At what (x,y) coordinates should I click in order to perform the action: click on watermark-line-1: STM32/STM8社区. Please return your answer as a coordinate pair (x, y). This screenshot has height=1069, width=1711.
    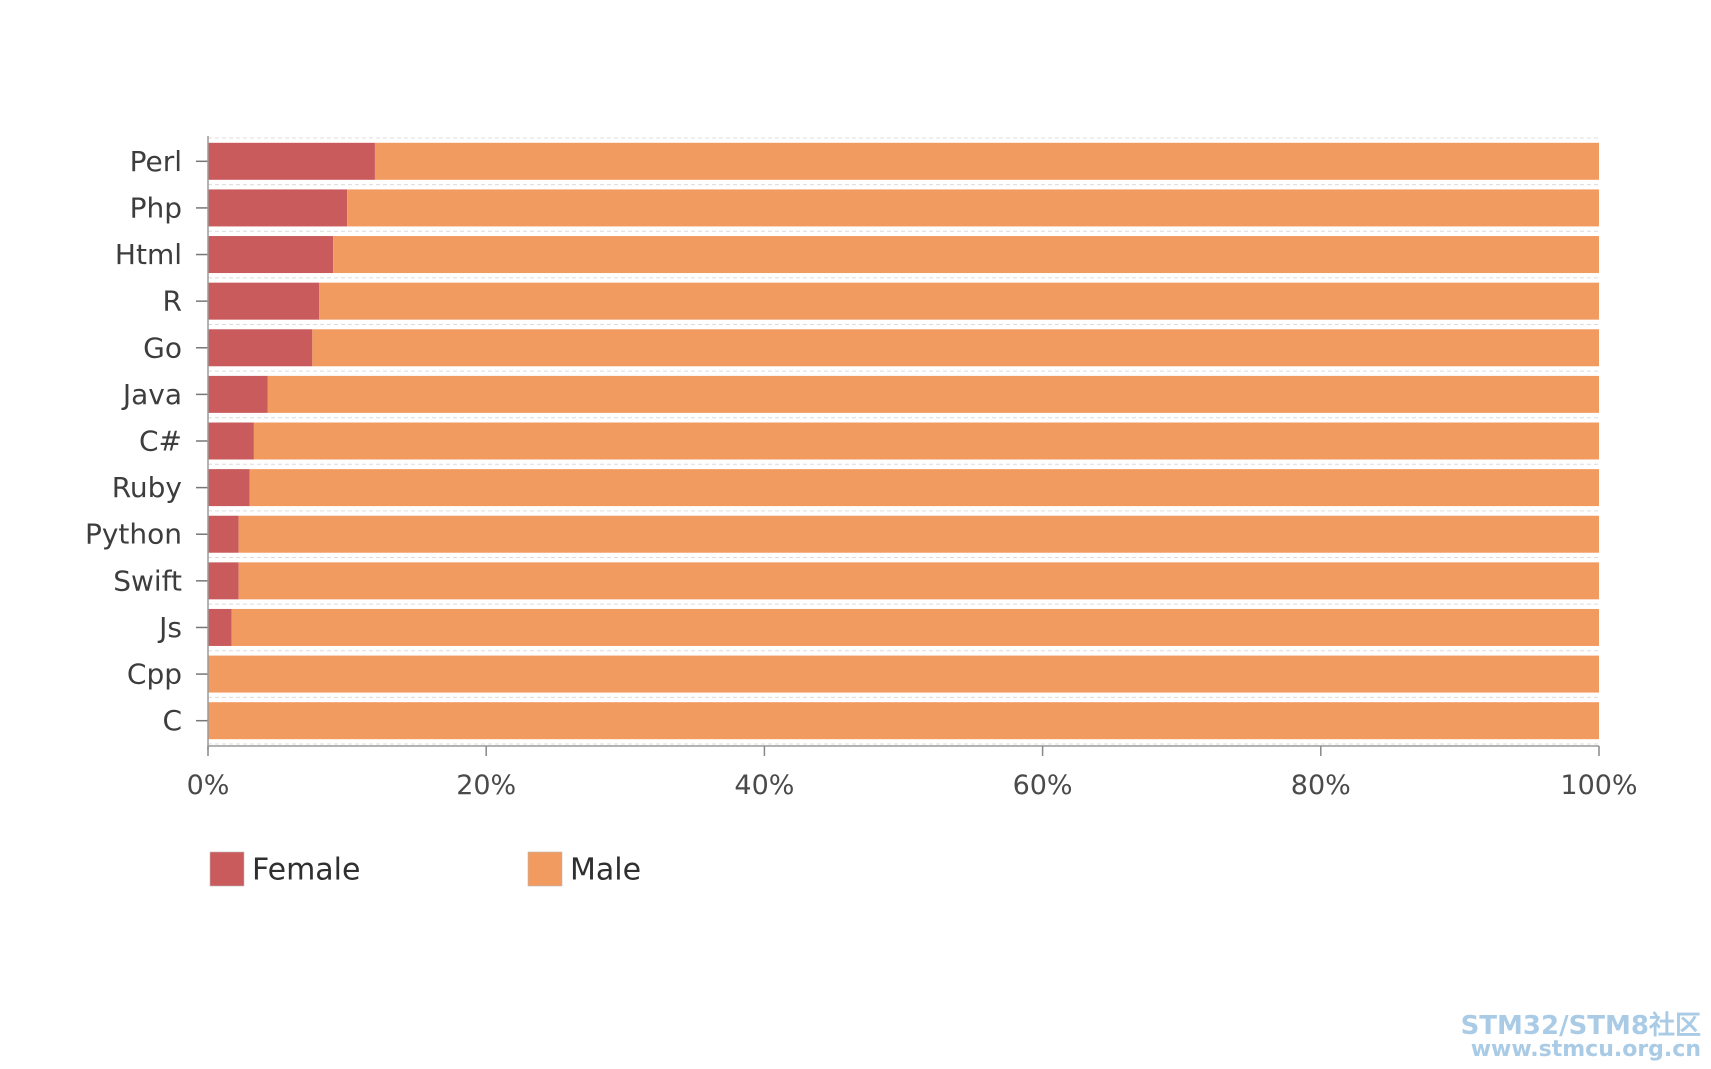
    Looking at the image, I should click on (1580, 1026).